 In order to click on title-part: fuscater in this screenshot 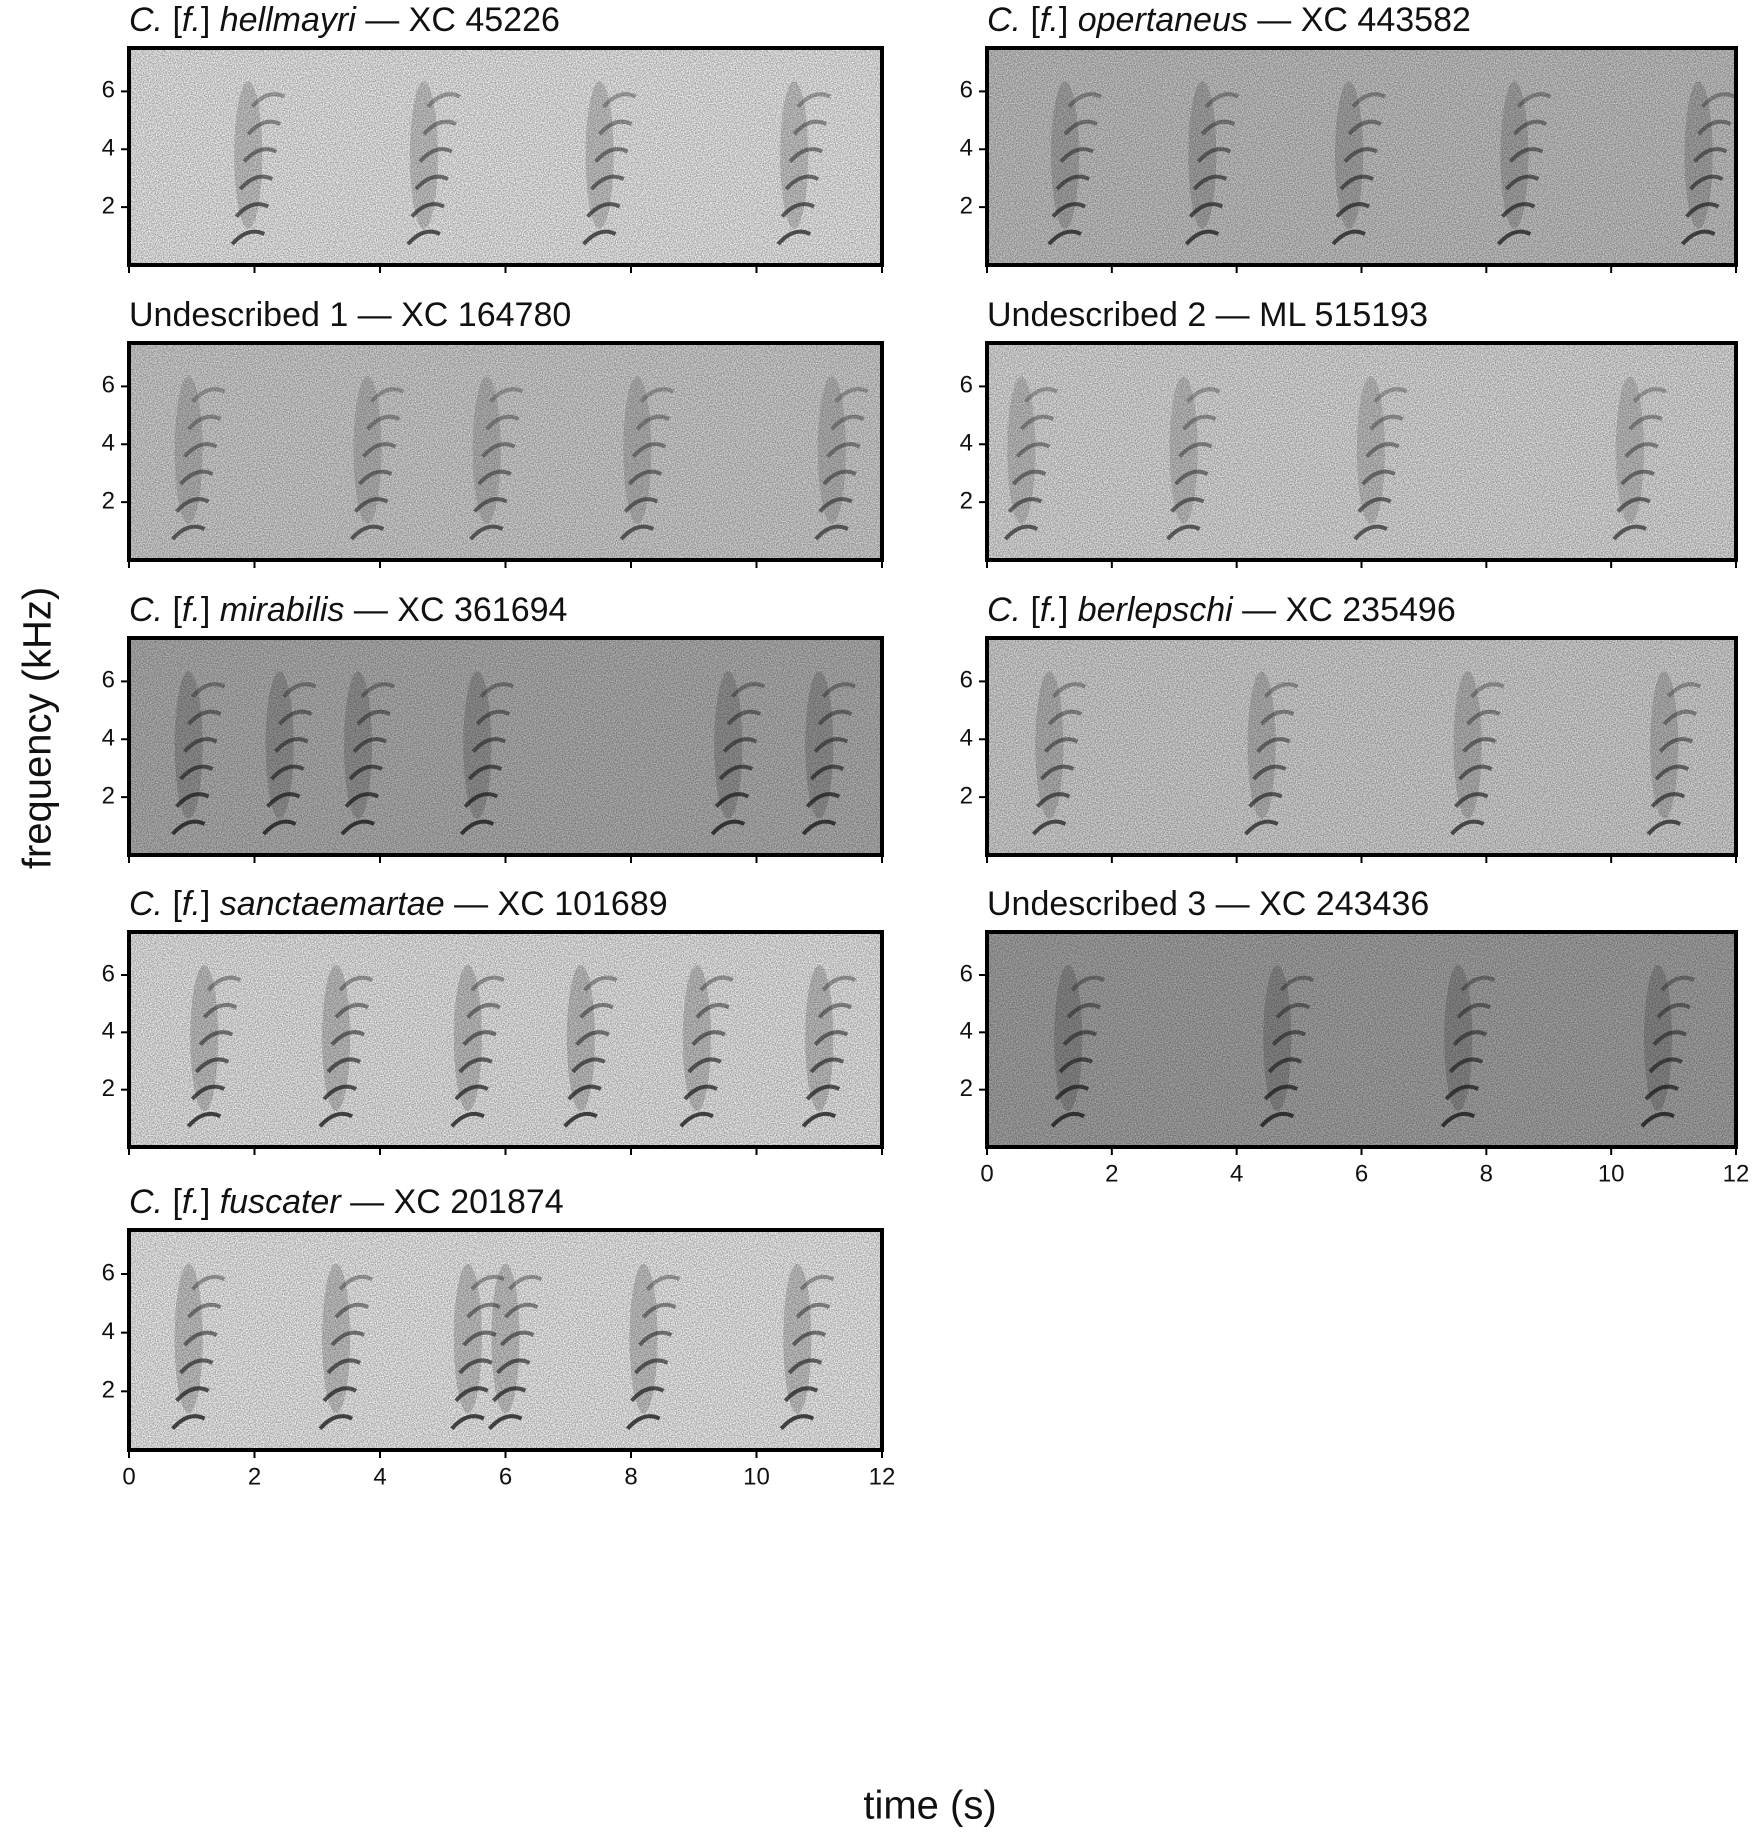, I will do `click(281, 1202)`.